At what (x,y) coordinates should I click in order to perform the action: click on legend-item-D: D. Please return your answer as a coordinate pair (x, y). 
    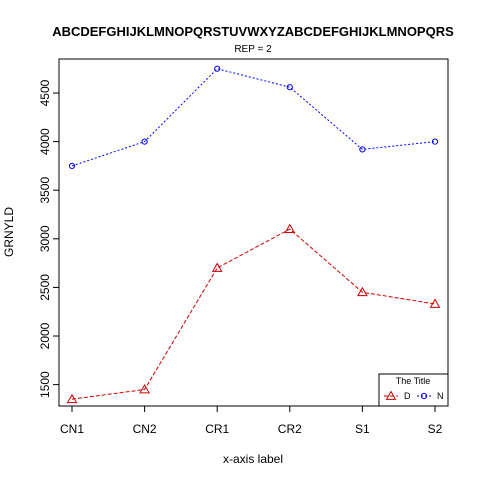
    Looking at the image, I should click on (397, 395).